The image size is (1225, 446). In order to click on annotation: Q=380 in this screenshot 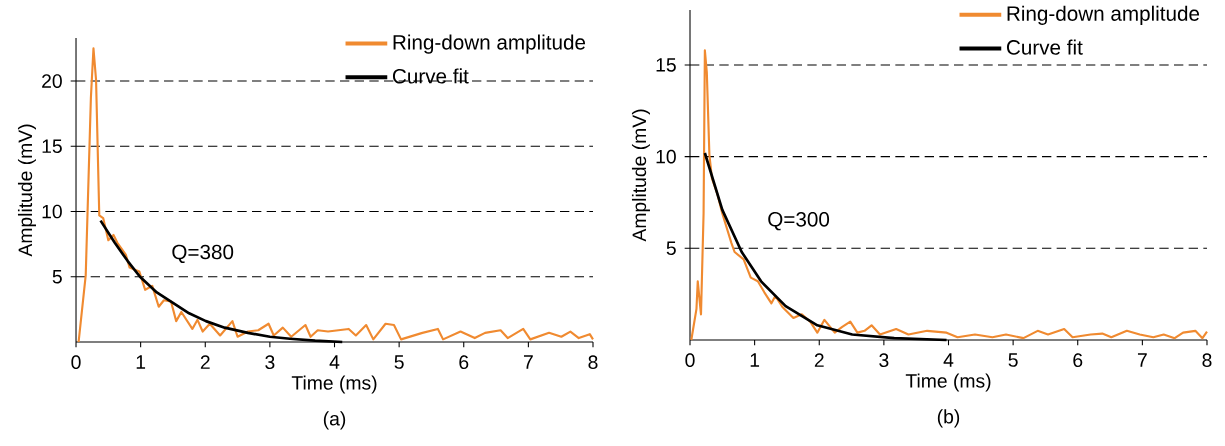, I will do `click(203, 254)`.